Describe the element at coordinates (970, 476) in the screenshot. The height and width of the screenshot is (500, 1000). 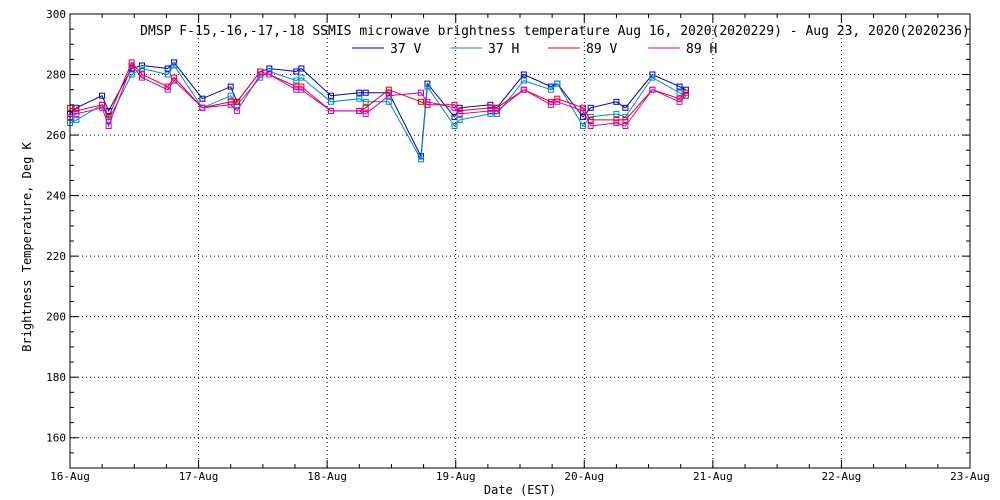
I see `x-tick-label: 23-Aug` at that location.